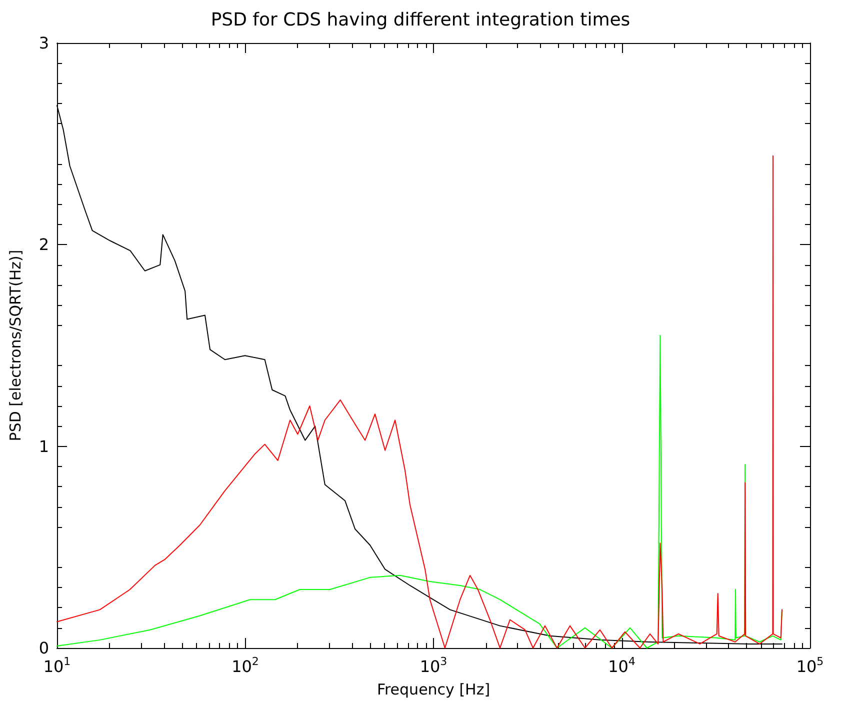 This screenshot has height=722, width=841. Describe the element at coordinates (43, 446) in the screenshot. I see `y-tick-label: 1` at that location.